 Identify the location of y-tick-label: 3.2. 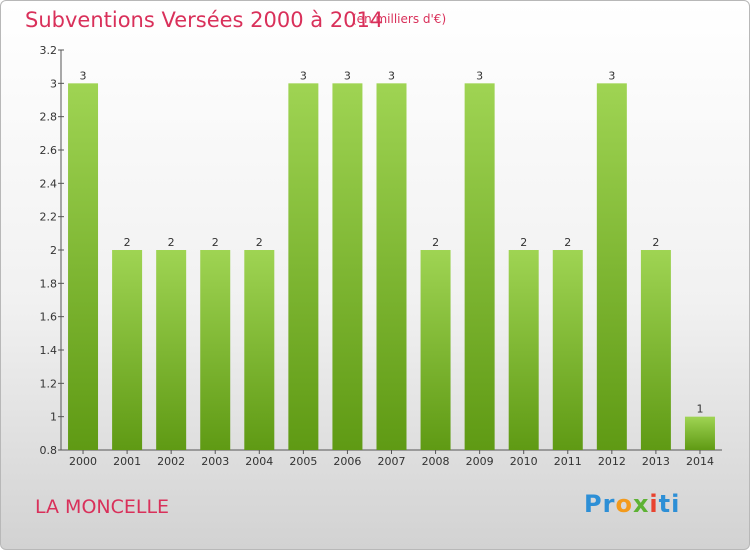
(49, 50).